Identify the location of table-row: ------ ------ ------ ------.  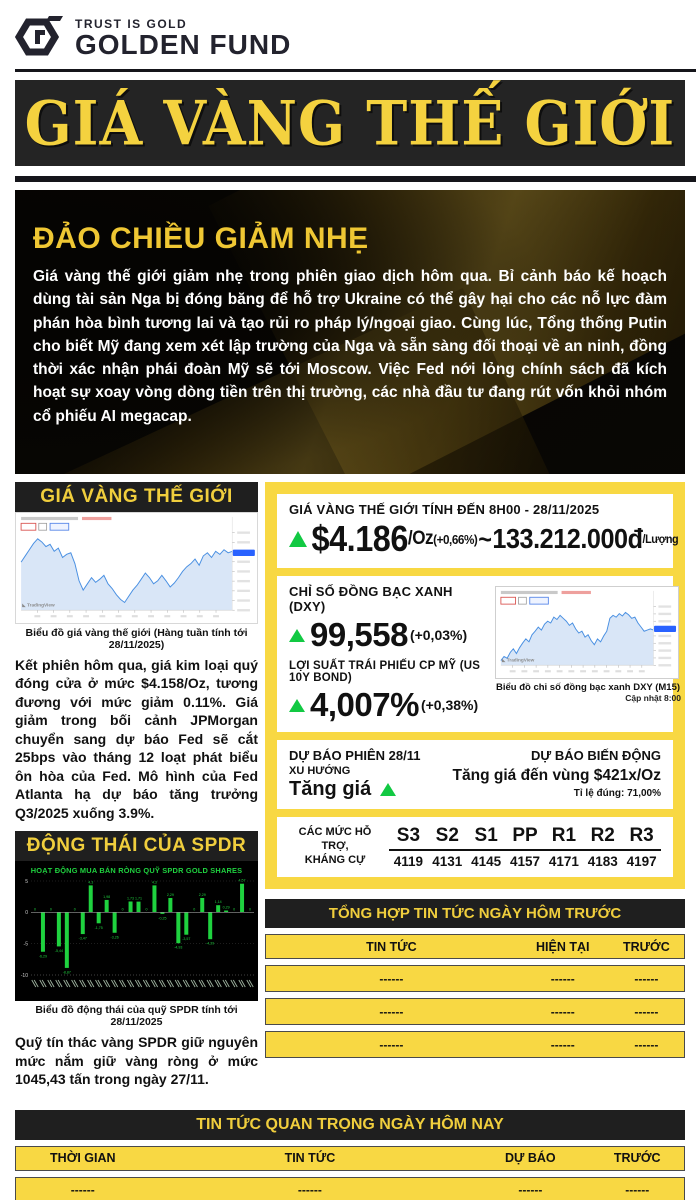
(350, 1188).